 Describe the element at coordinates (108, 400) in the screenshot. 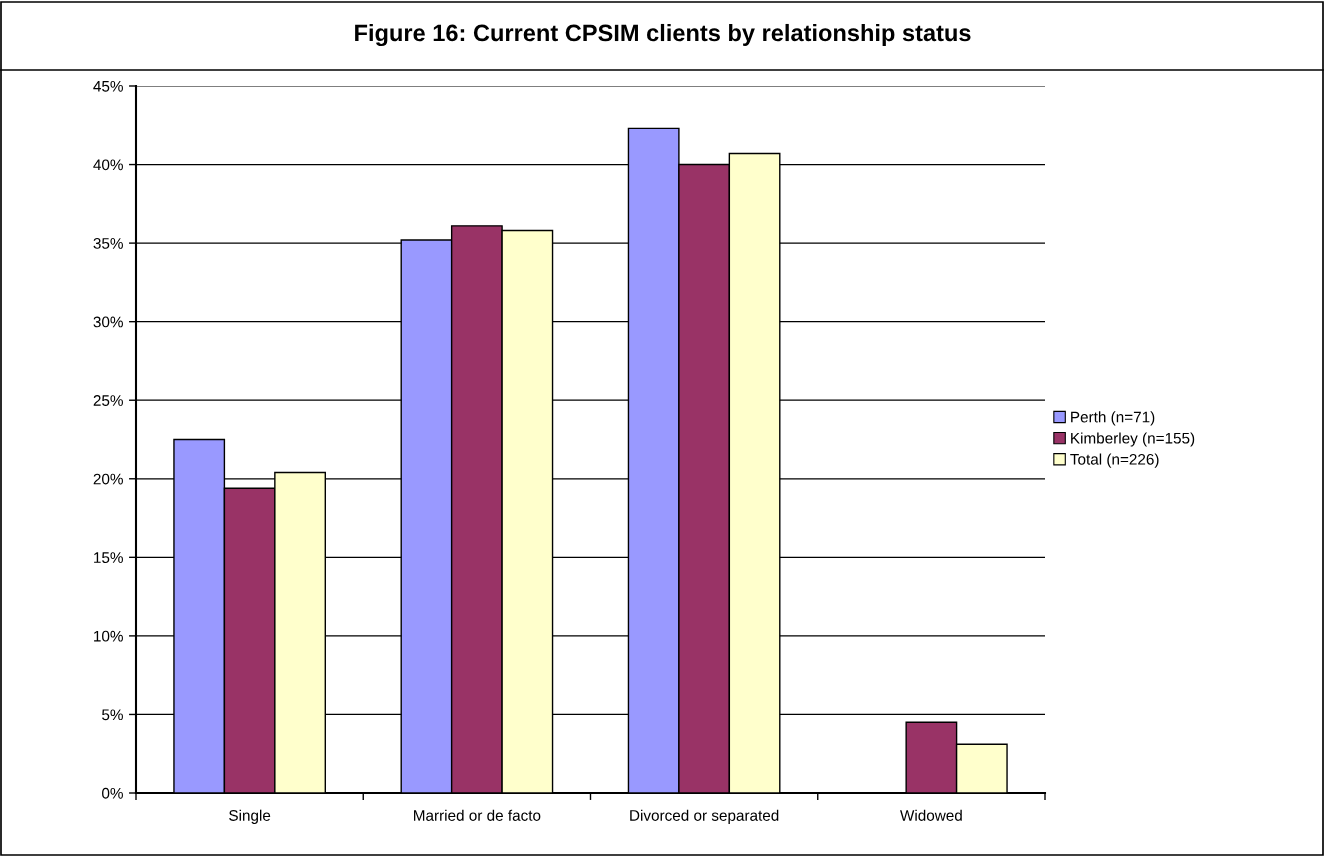

I see `y-tick-label: 25%` at that location.